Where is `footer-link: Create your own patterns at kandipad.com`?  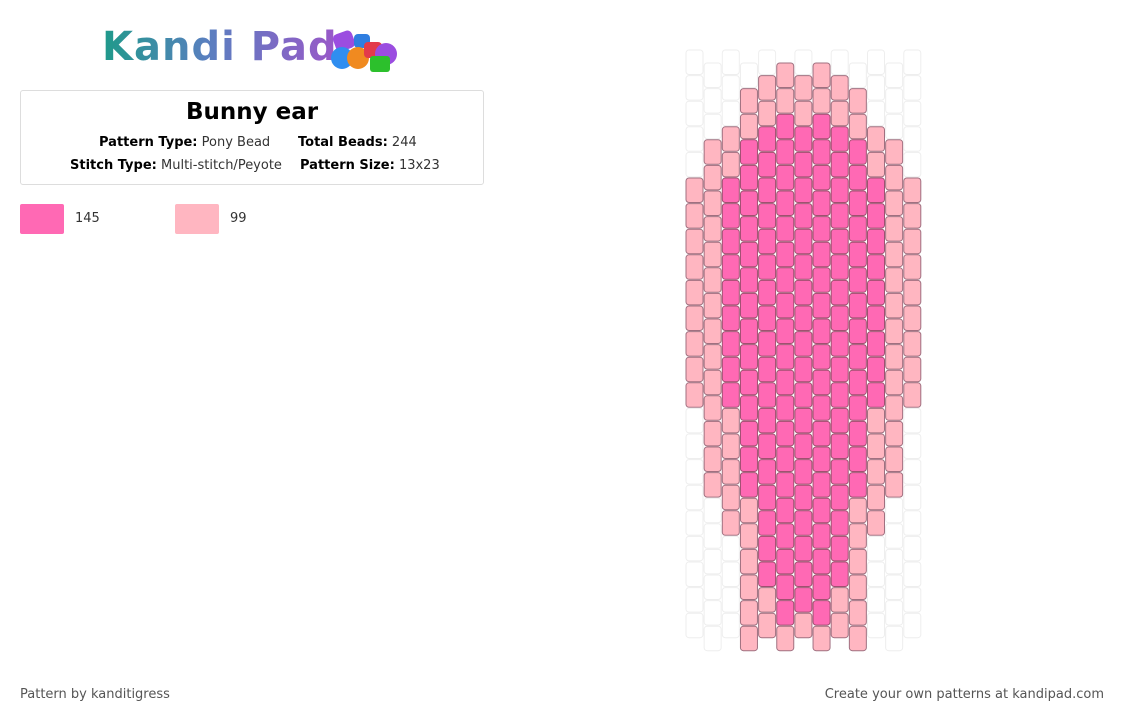
footer-link: Create your own patterns at kandipad.com is located at coordinates (964, 694).